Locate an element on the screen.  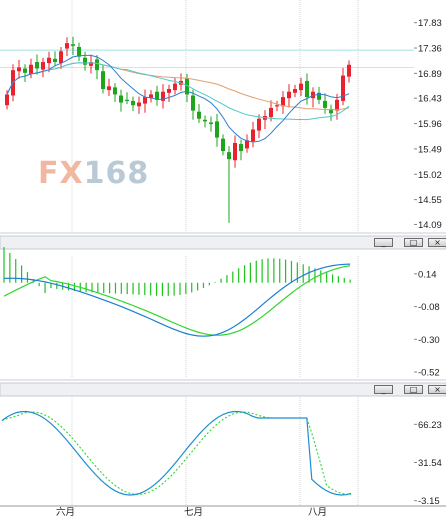
x-label-2: 八月 is located at coordinates (317, 512).